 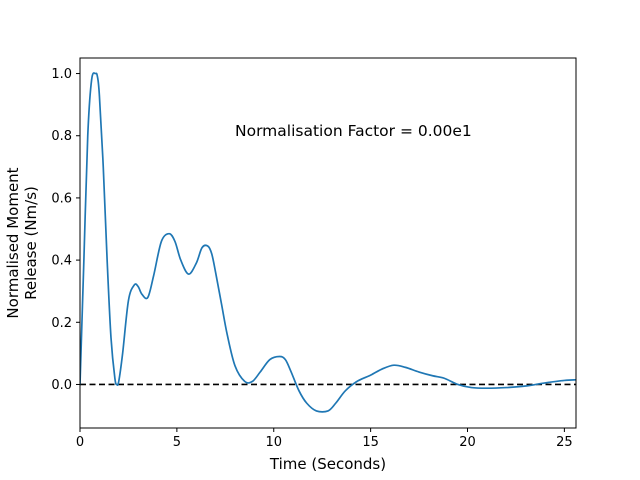 I want to click on x-tick-label: 5, so click(x=177, y=442).